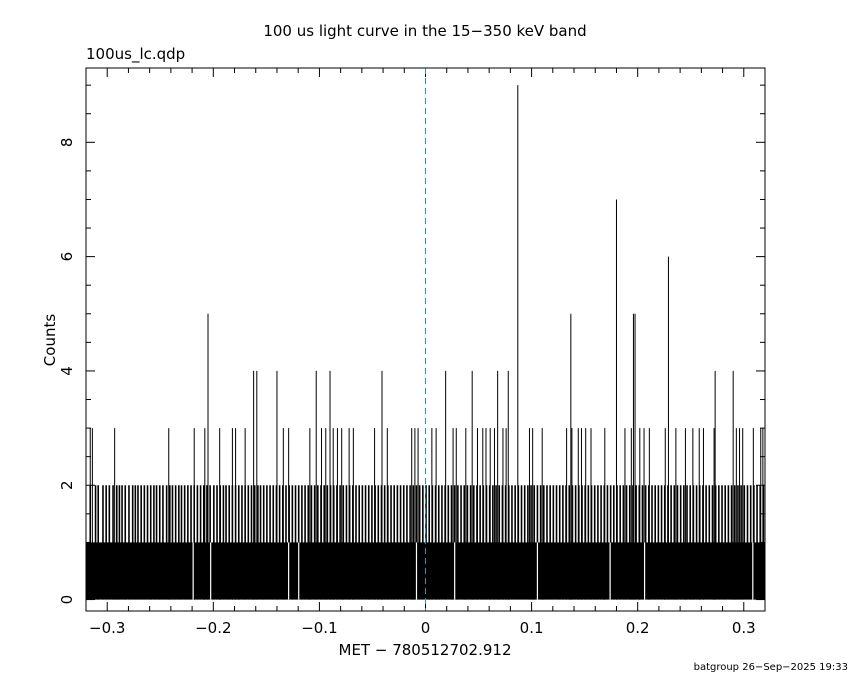 This screenshot has width=850, height=680. Describe the element at coordinates (770, 667) in the screenshot. I see `footer-stamp: batgroup 26−Sep−2025 19:33` at that location.